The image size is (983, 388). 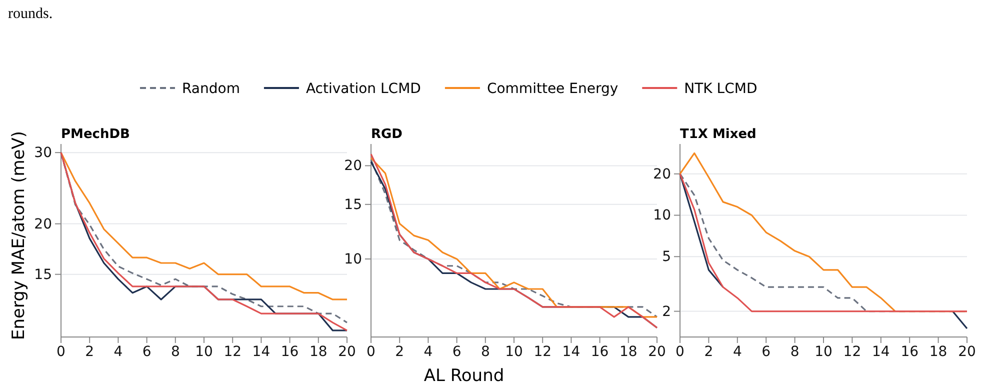 I want to click on y-tick-label: 2, so click(x=666, y=312).